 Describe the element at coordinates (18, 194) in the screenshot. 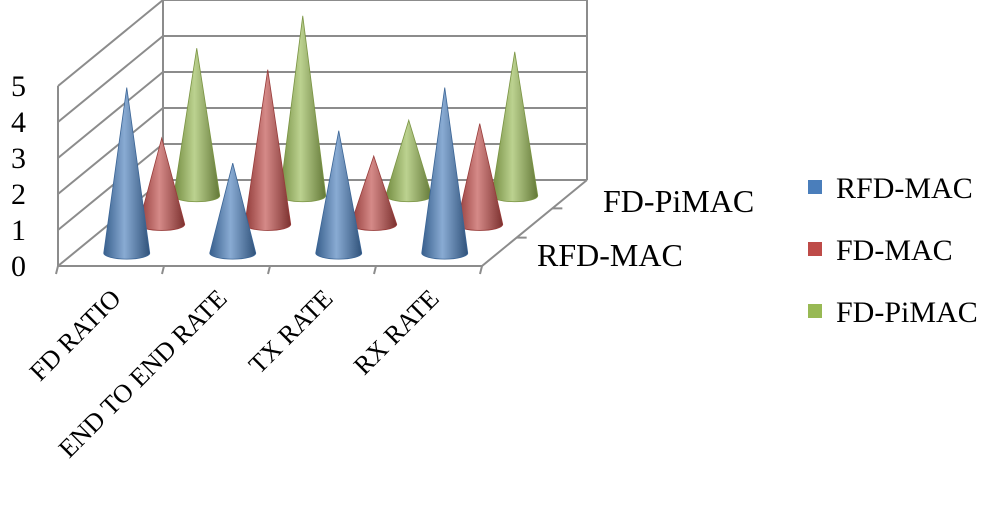

I see `y-tick-label: 2` at that location.